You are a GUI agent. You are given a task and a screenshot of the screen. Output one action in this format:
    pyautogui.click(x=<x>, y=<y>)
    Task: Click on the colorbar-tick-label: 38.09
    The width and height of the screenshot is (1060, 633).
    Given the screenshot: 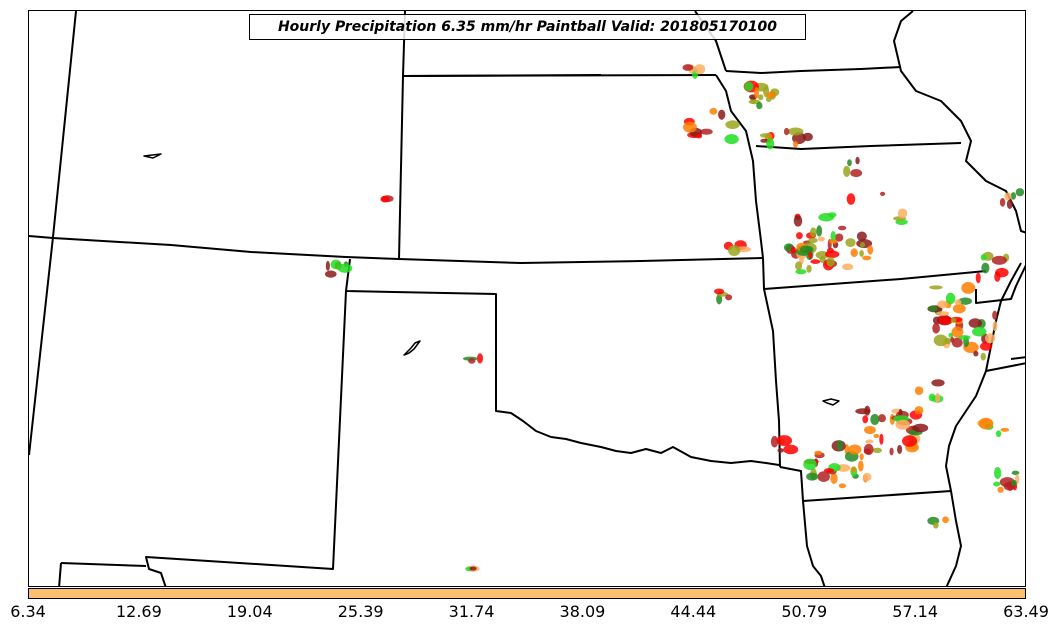 What is the action you would take?
    pyautogui.click(x=582, y=611)
    